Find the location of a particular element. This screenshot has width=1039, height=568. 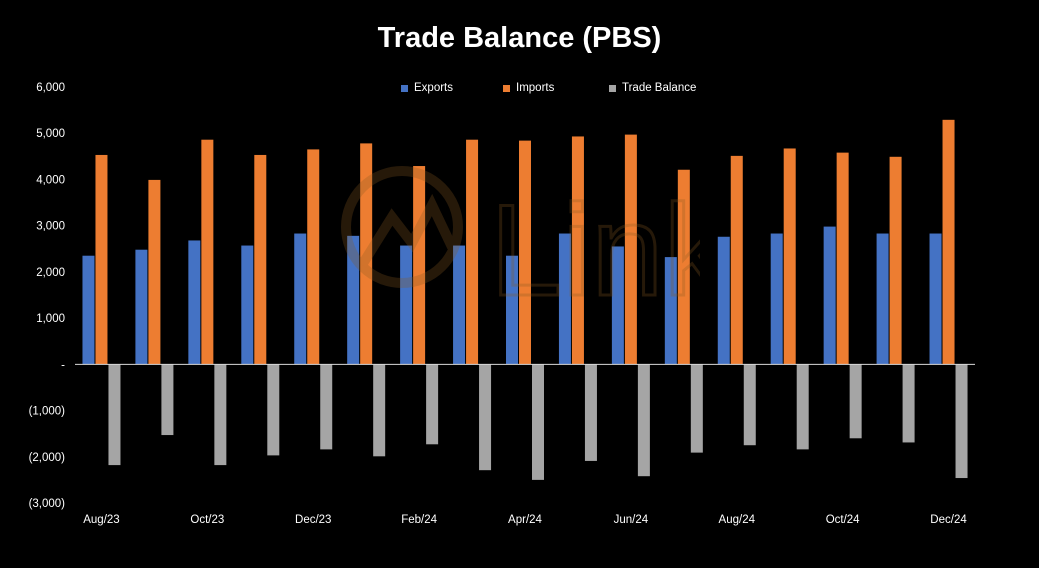

legend-swatch-exports is located at coordinates (404, 88).